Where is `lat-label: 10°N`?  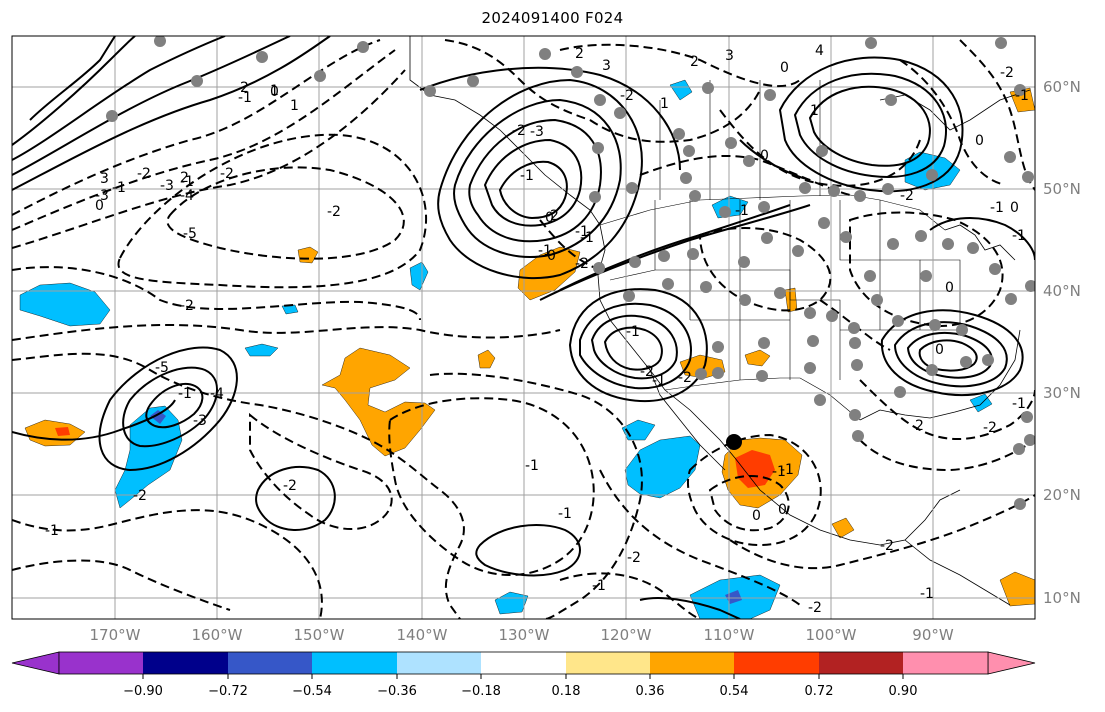
lat-label: 10°N is located at coordinates (1062, 598).